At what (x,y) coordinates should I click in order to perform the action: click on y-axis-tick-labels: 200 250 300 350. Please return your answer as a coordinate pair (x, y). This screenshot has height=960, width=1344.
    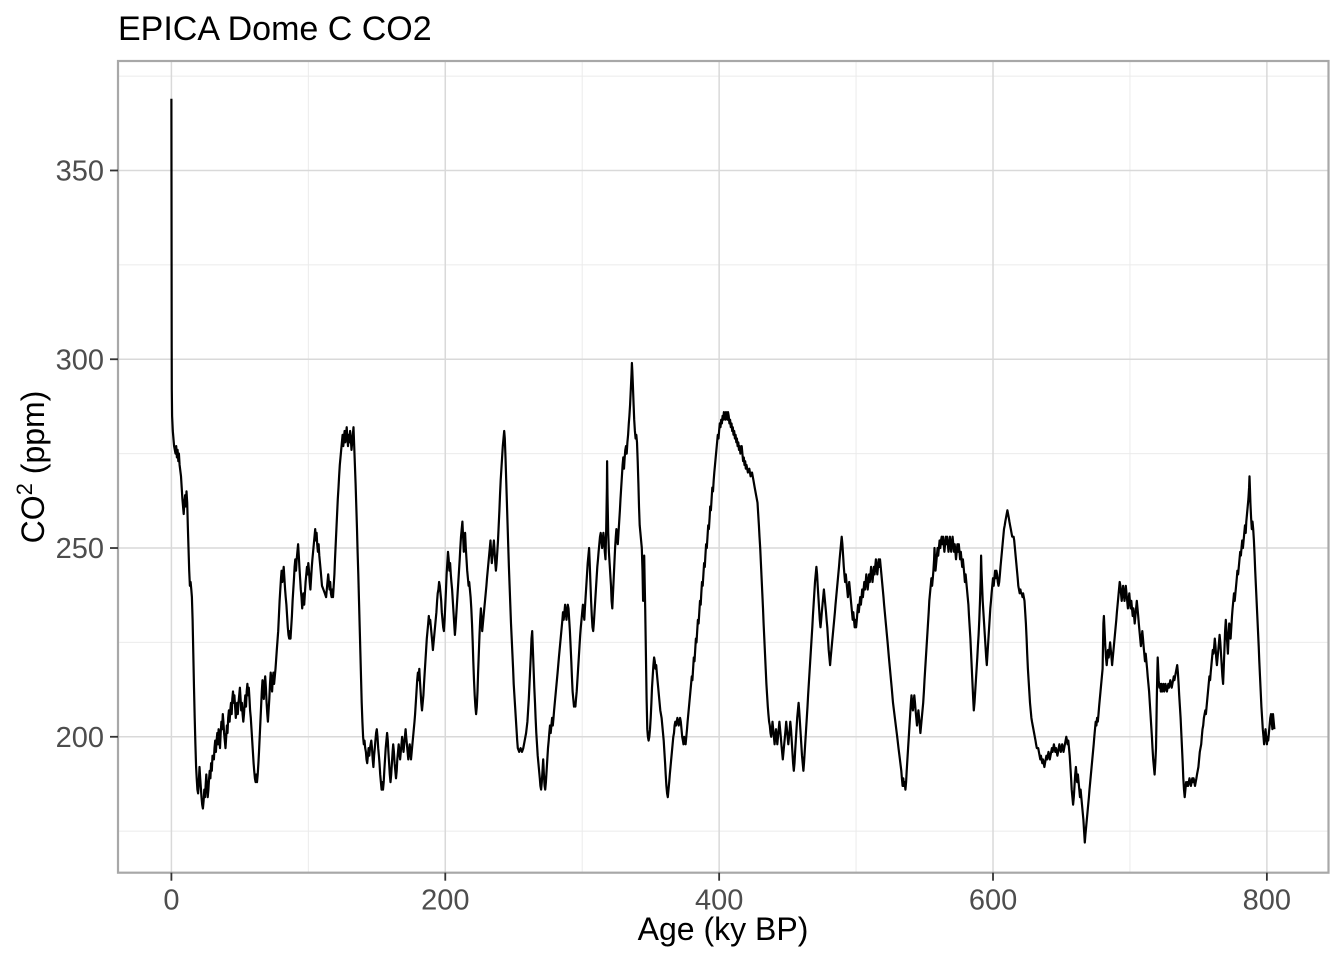
    Looking at the image, I should click on (80, 454).